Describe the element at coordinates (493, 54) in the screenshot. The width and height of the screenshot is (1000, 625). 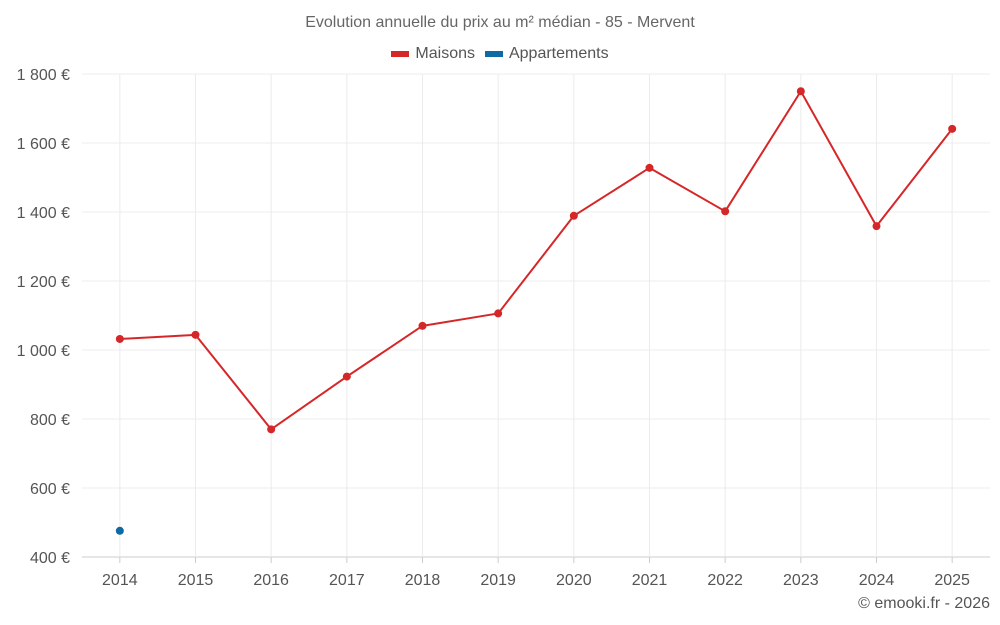
I see `legend-swatch-appartements` at that location.